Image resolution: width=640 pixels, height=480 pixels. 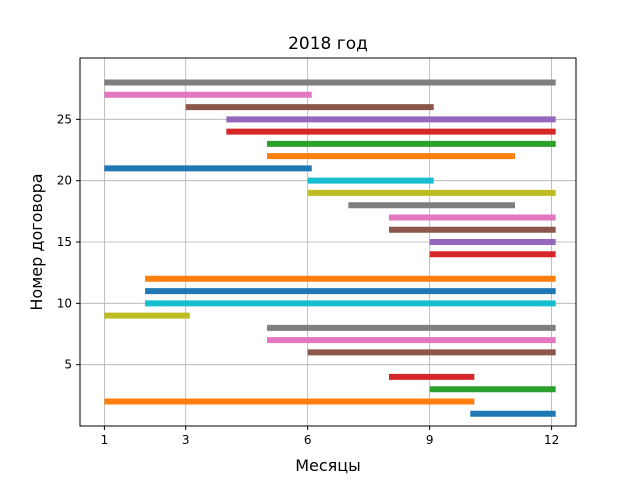 What do you see at coordinates (328, 44) in the screenshot?
I see `chart-title: 2018 год` at bounding box center [328, 44].